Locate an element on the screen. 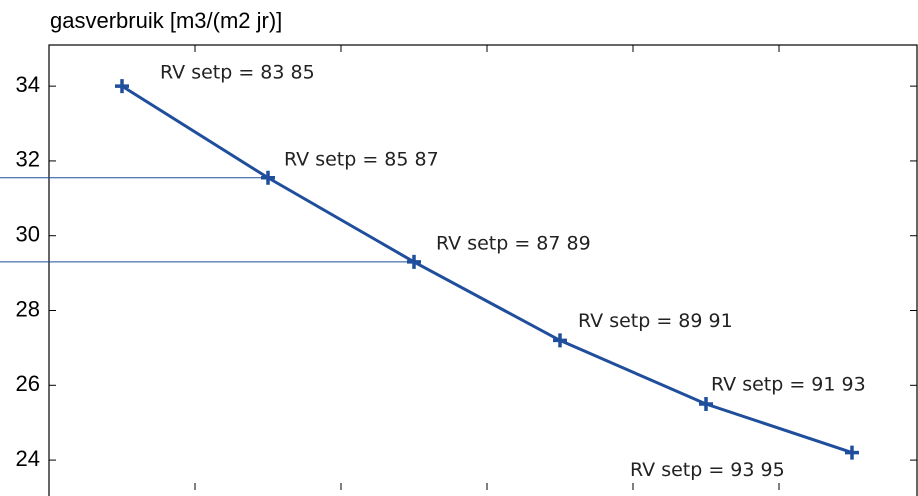 The height and width of the screenshot is (496, 918). annotation: RV setp = 91 93 is located at coordinates (788, 384).